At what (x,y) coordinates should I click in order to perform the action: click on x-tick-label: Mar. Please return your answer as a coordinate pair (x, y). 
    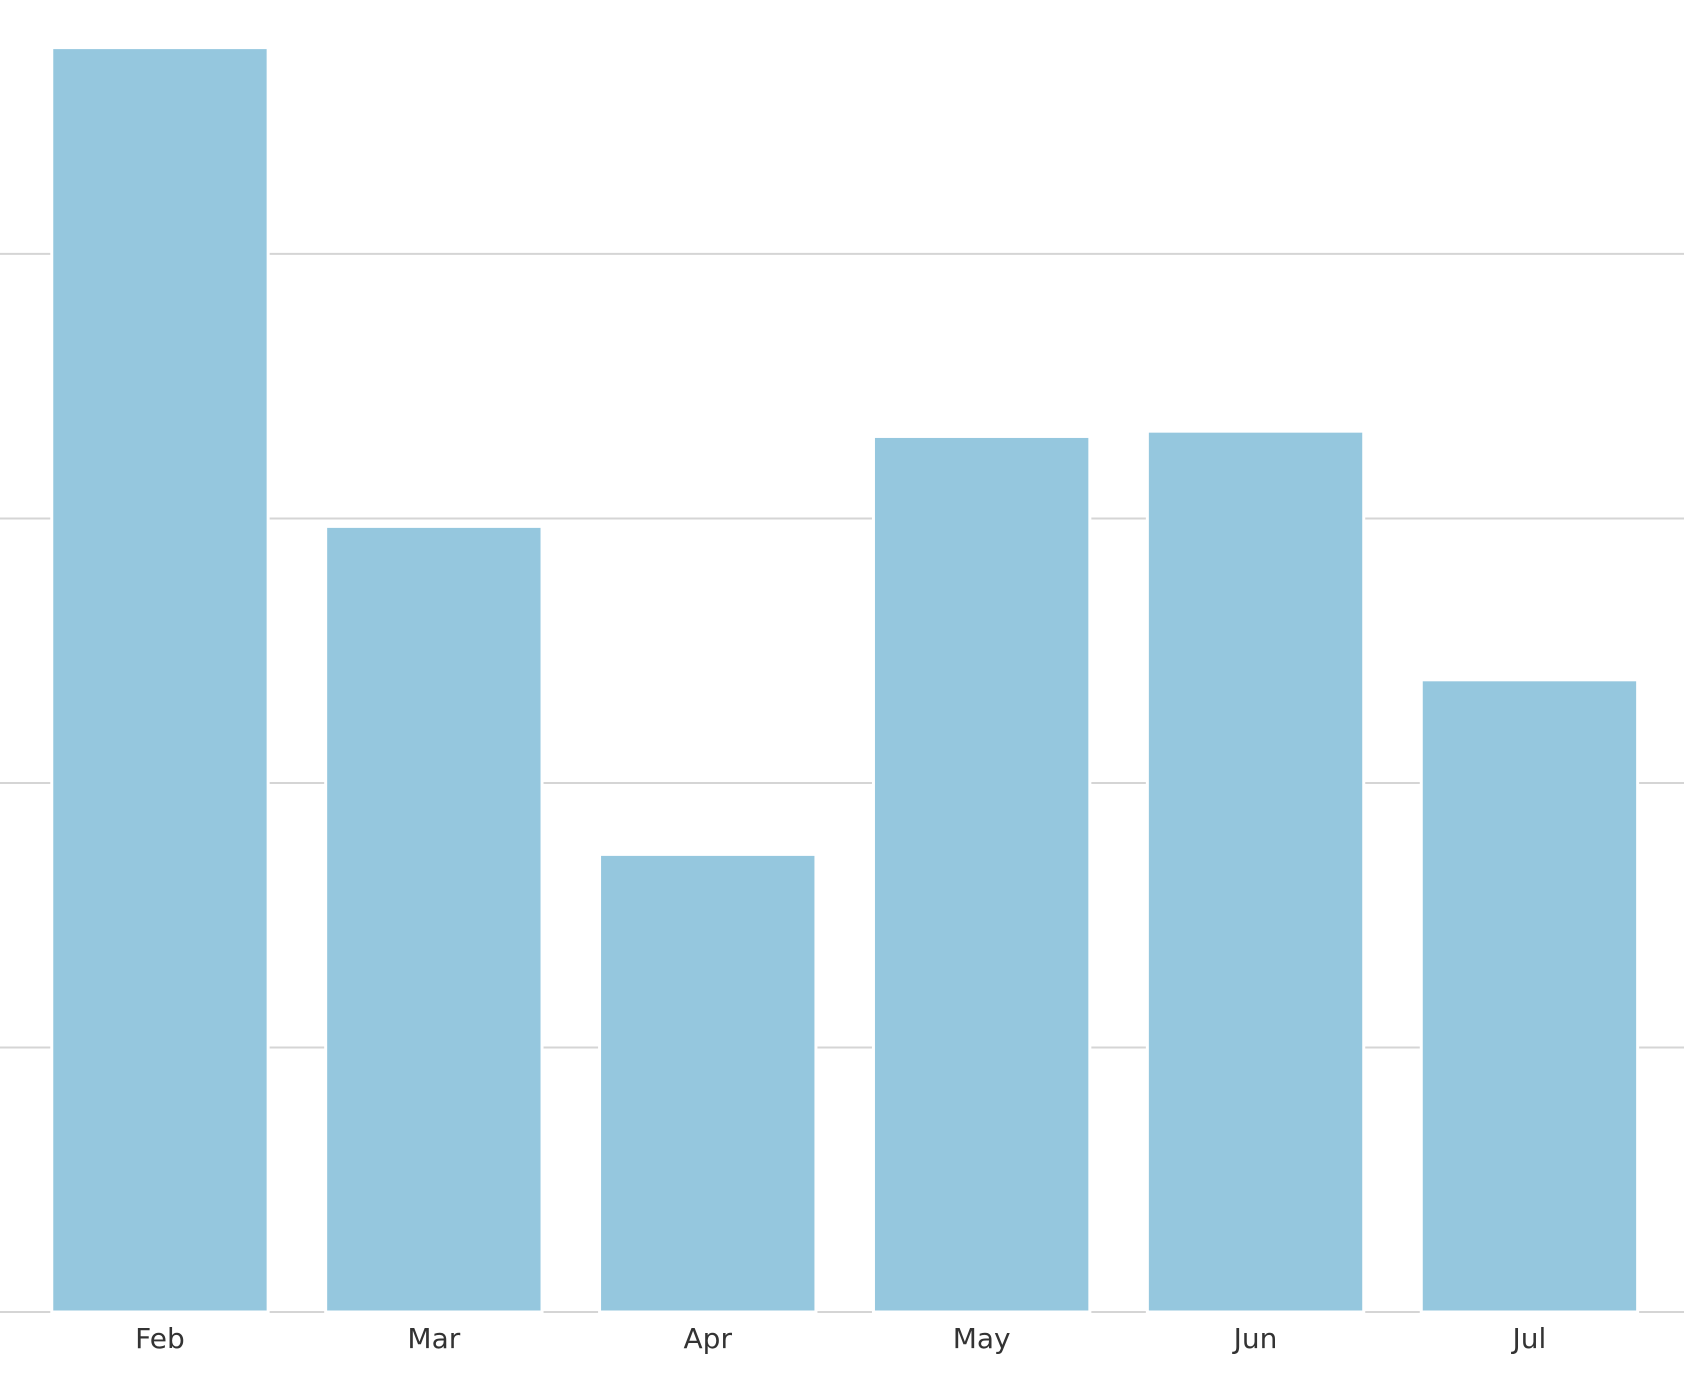
    Looking at the image, I should click on (433, 1338).